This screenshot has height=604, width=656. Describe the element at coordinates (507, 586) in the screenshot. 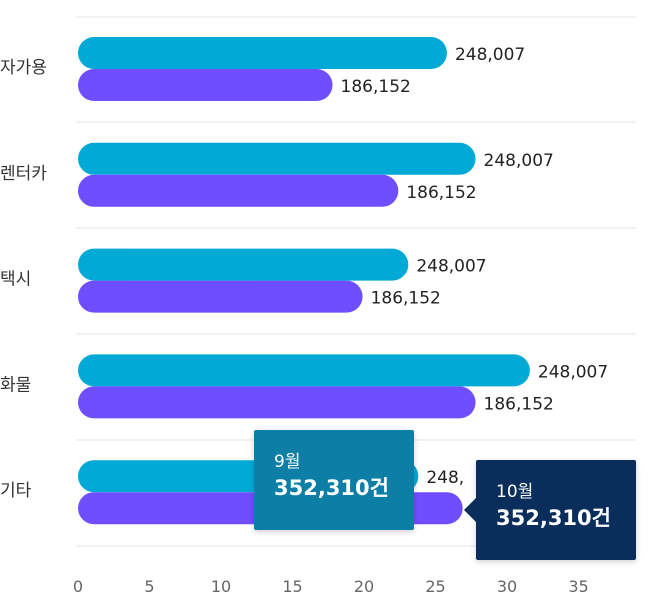

I see `x-tick-label: 30` at that location.